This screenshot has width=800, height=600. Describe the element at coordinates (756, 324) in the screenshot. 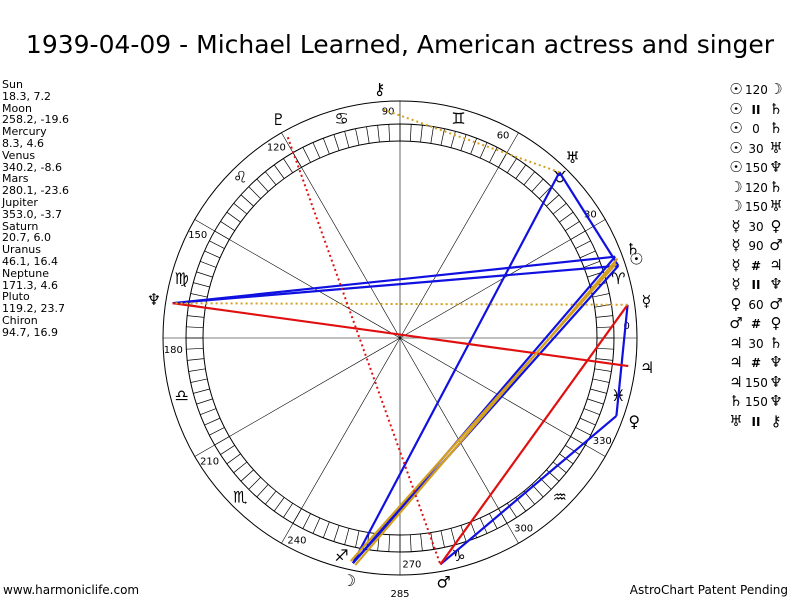

I see `aspect-angle: #` at that location.